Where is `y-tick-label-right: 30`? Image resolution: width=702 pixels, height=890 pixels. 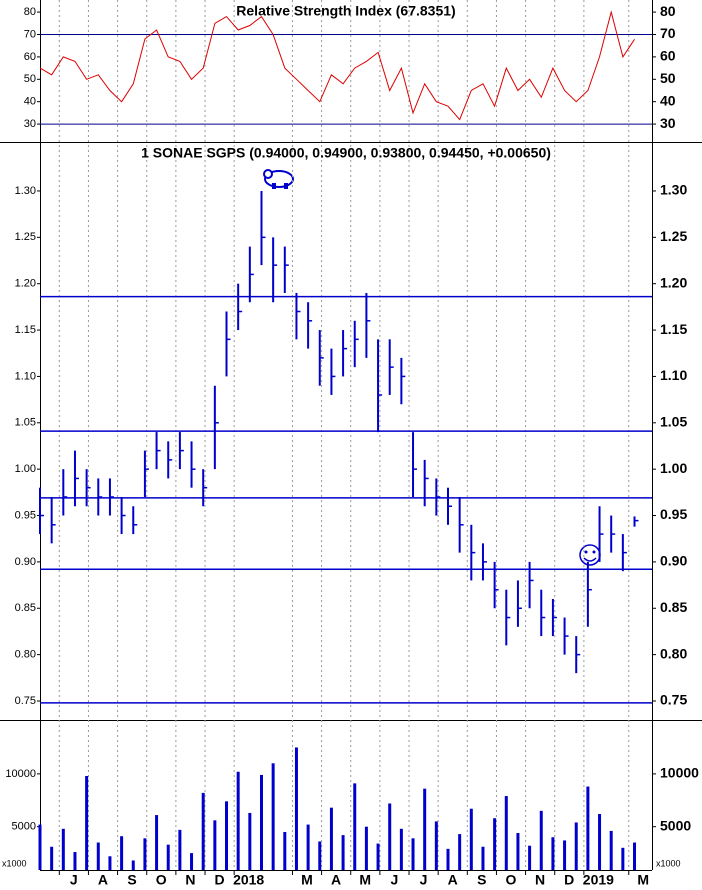
y-tick-label-right: 30 is located at coordinates (668, 123).